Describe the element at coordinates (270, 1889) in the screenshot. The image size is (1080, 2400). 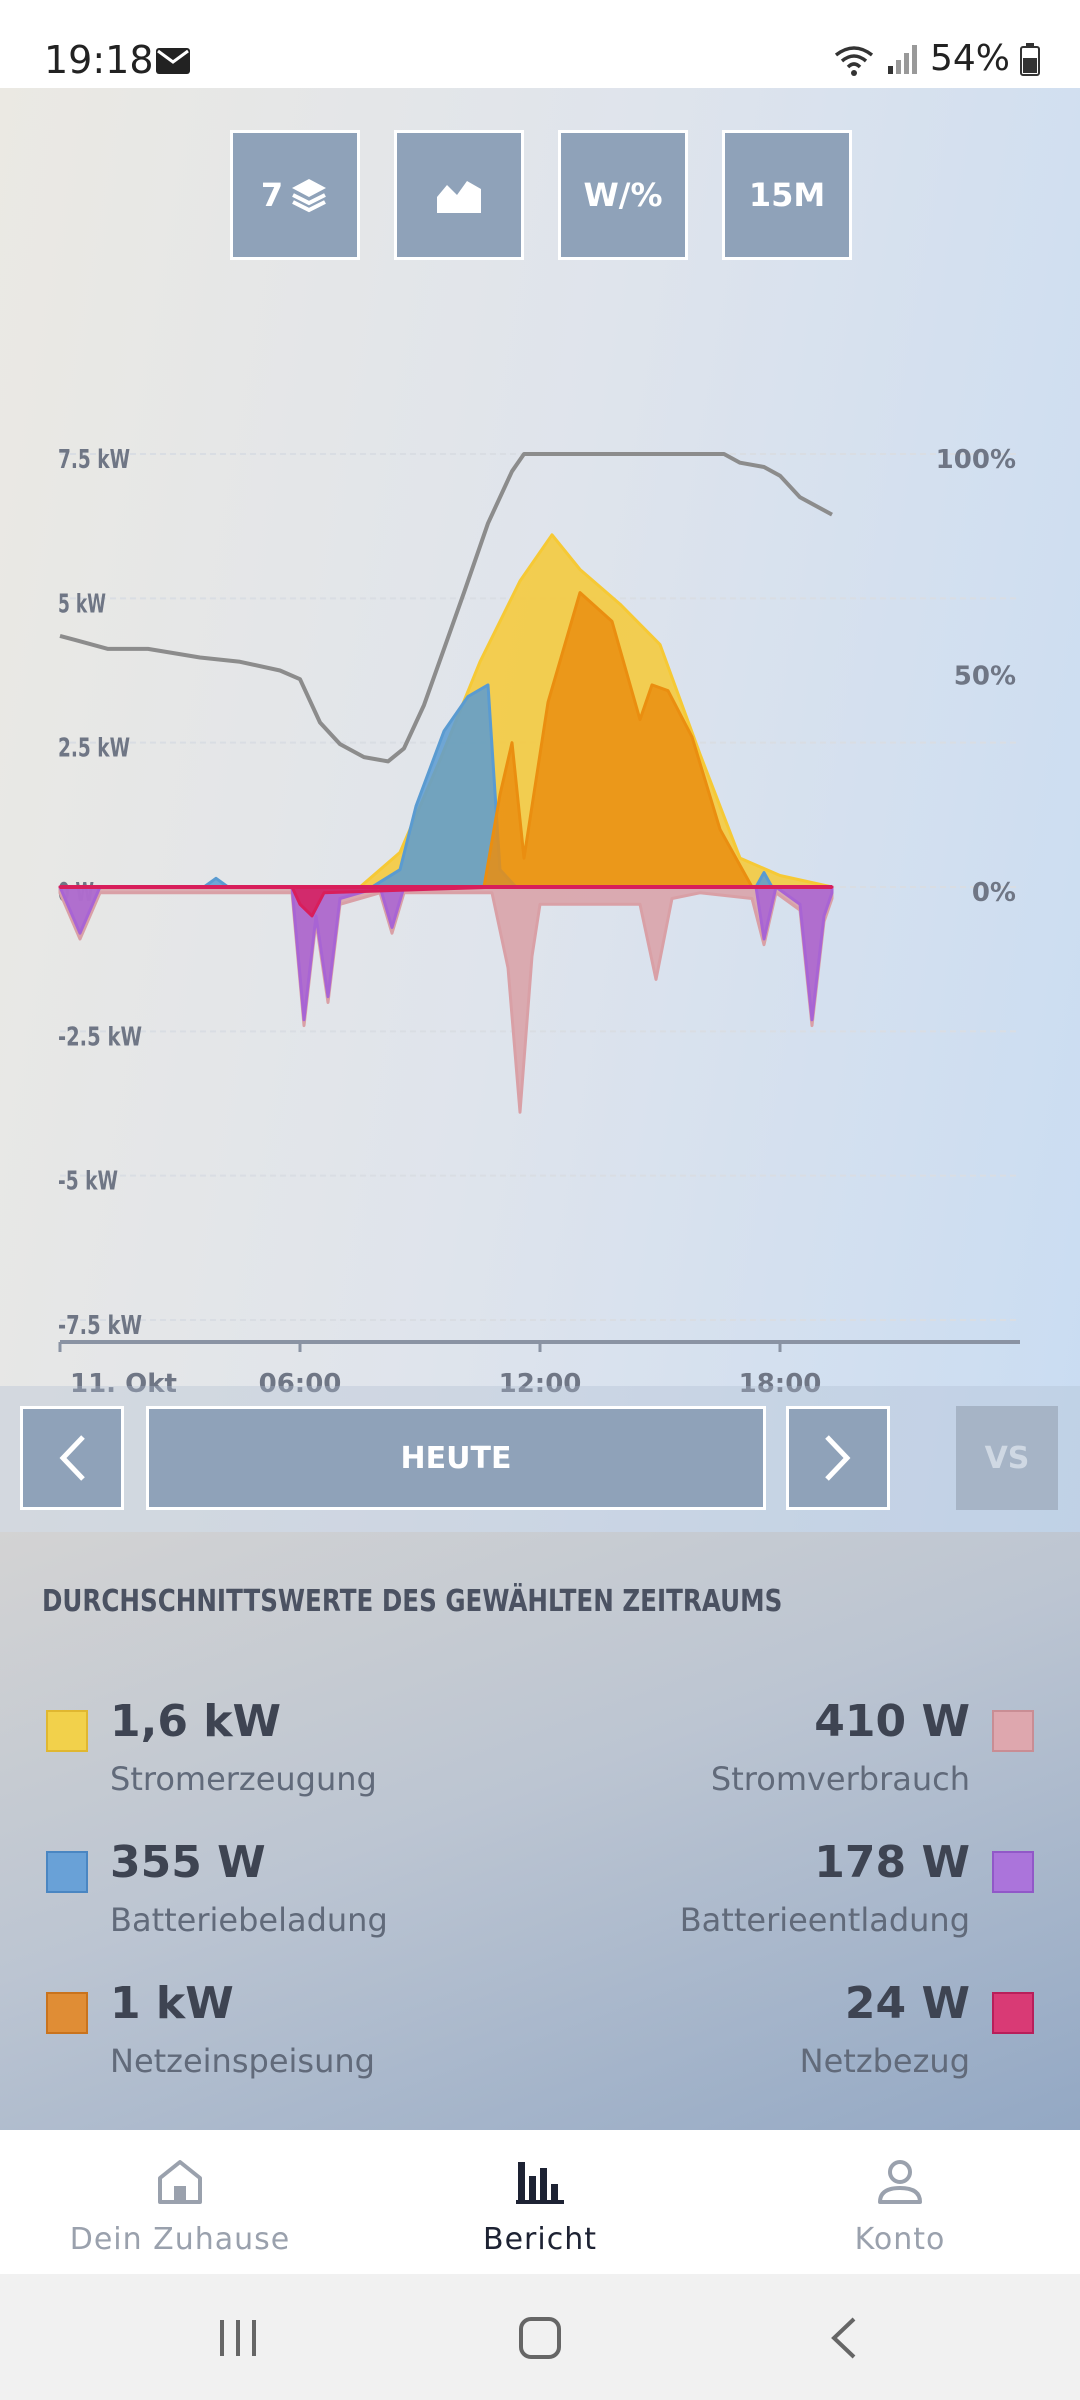
I see `legend-item-batteriebeladung: 355 W Batteriebeladung` at that location.